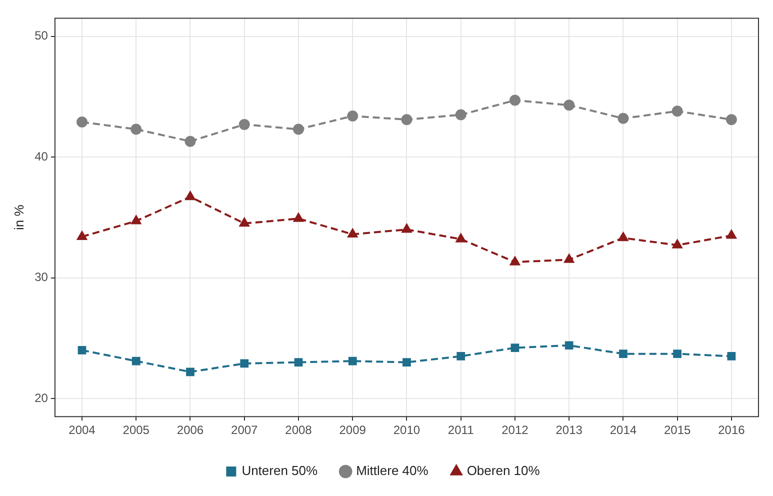 This screenshot has width=773, height=496. What do you see at coordinates (190, 430) in the screenshot?
I see `x-tick-label: 2006` at bounding box center [190, 430].